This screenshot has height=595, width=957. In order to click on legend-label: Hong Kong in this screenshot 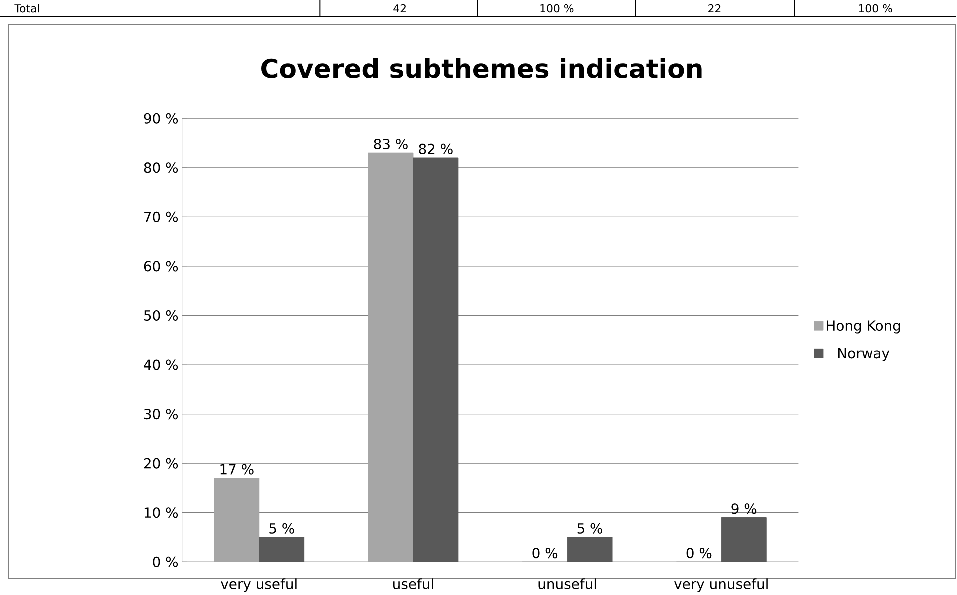, I will do `click(863, 327)`.